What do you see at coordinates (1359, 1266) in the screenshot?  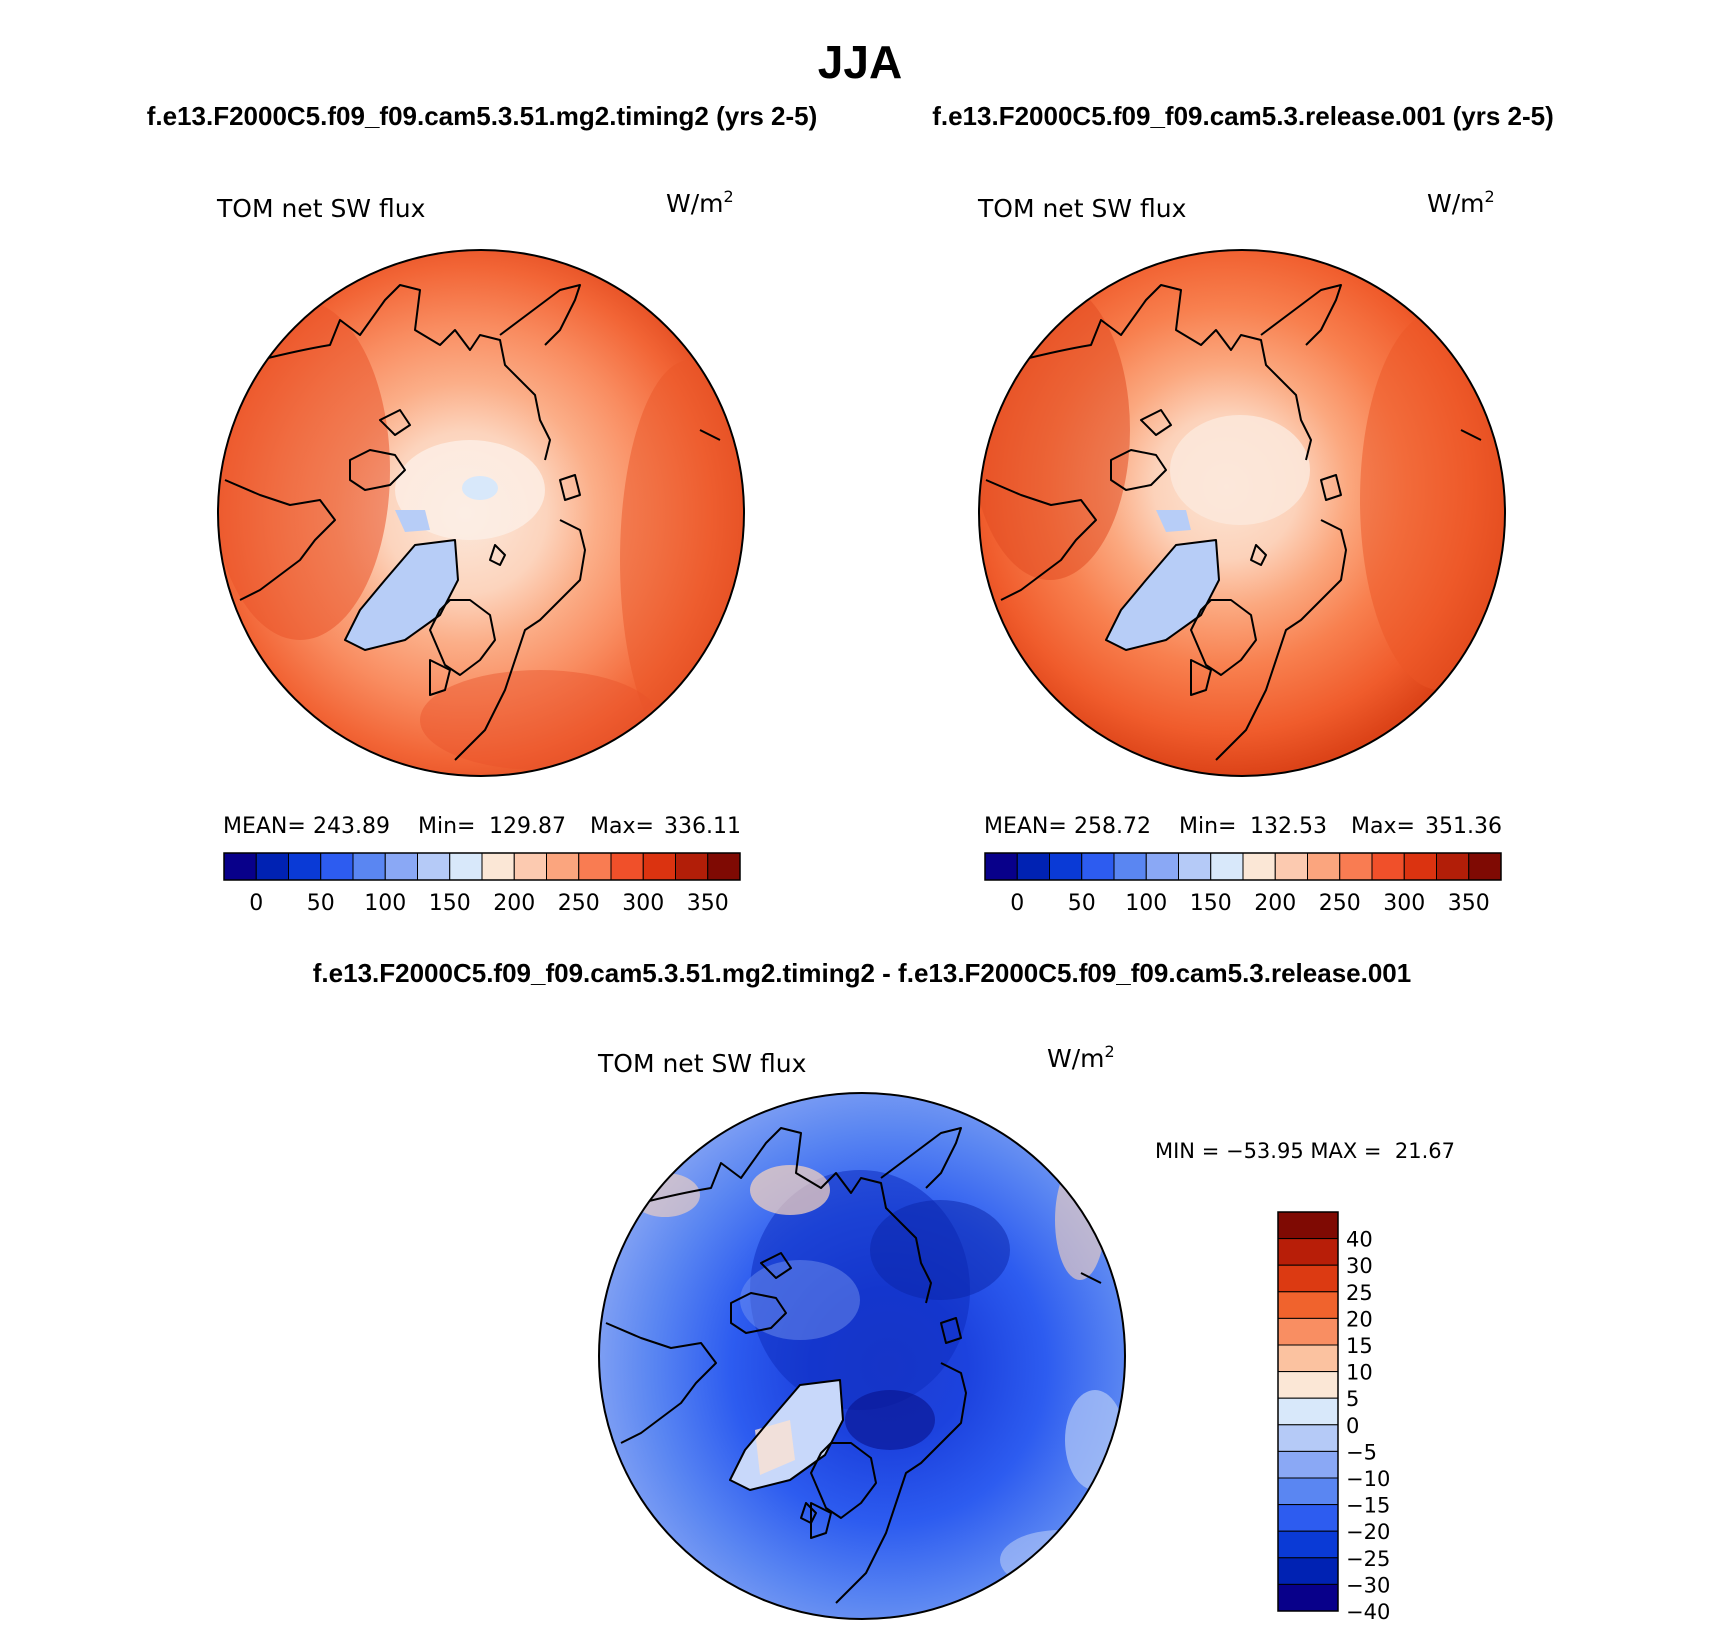 I see `diff-colorbar-tick-label: 30` at bounding box center [1359, 1266].